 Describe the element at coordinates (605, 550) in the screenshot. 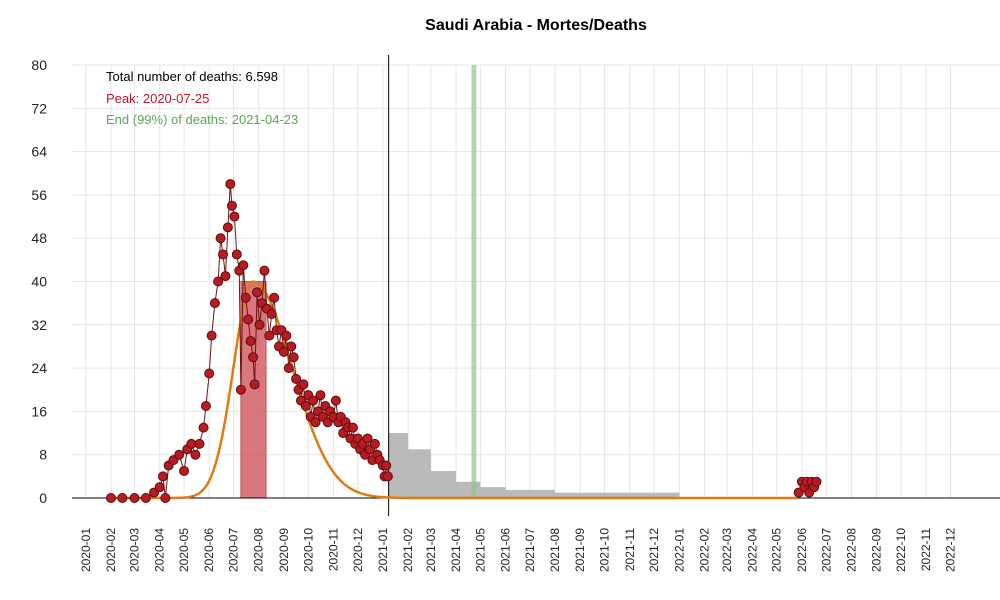

I see `x-tick-label: 2021-10` at that location.